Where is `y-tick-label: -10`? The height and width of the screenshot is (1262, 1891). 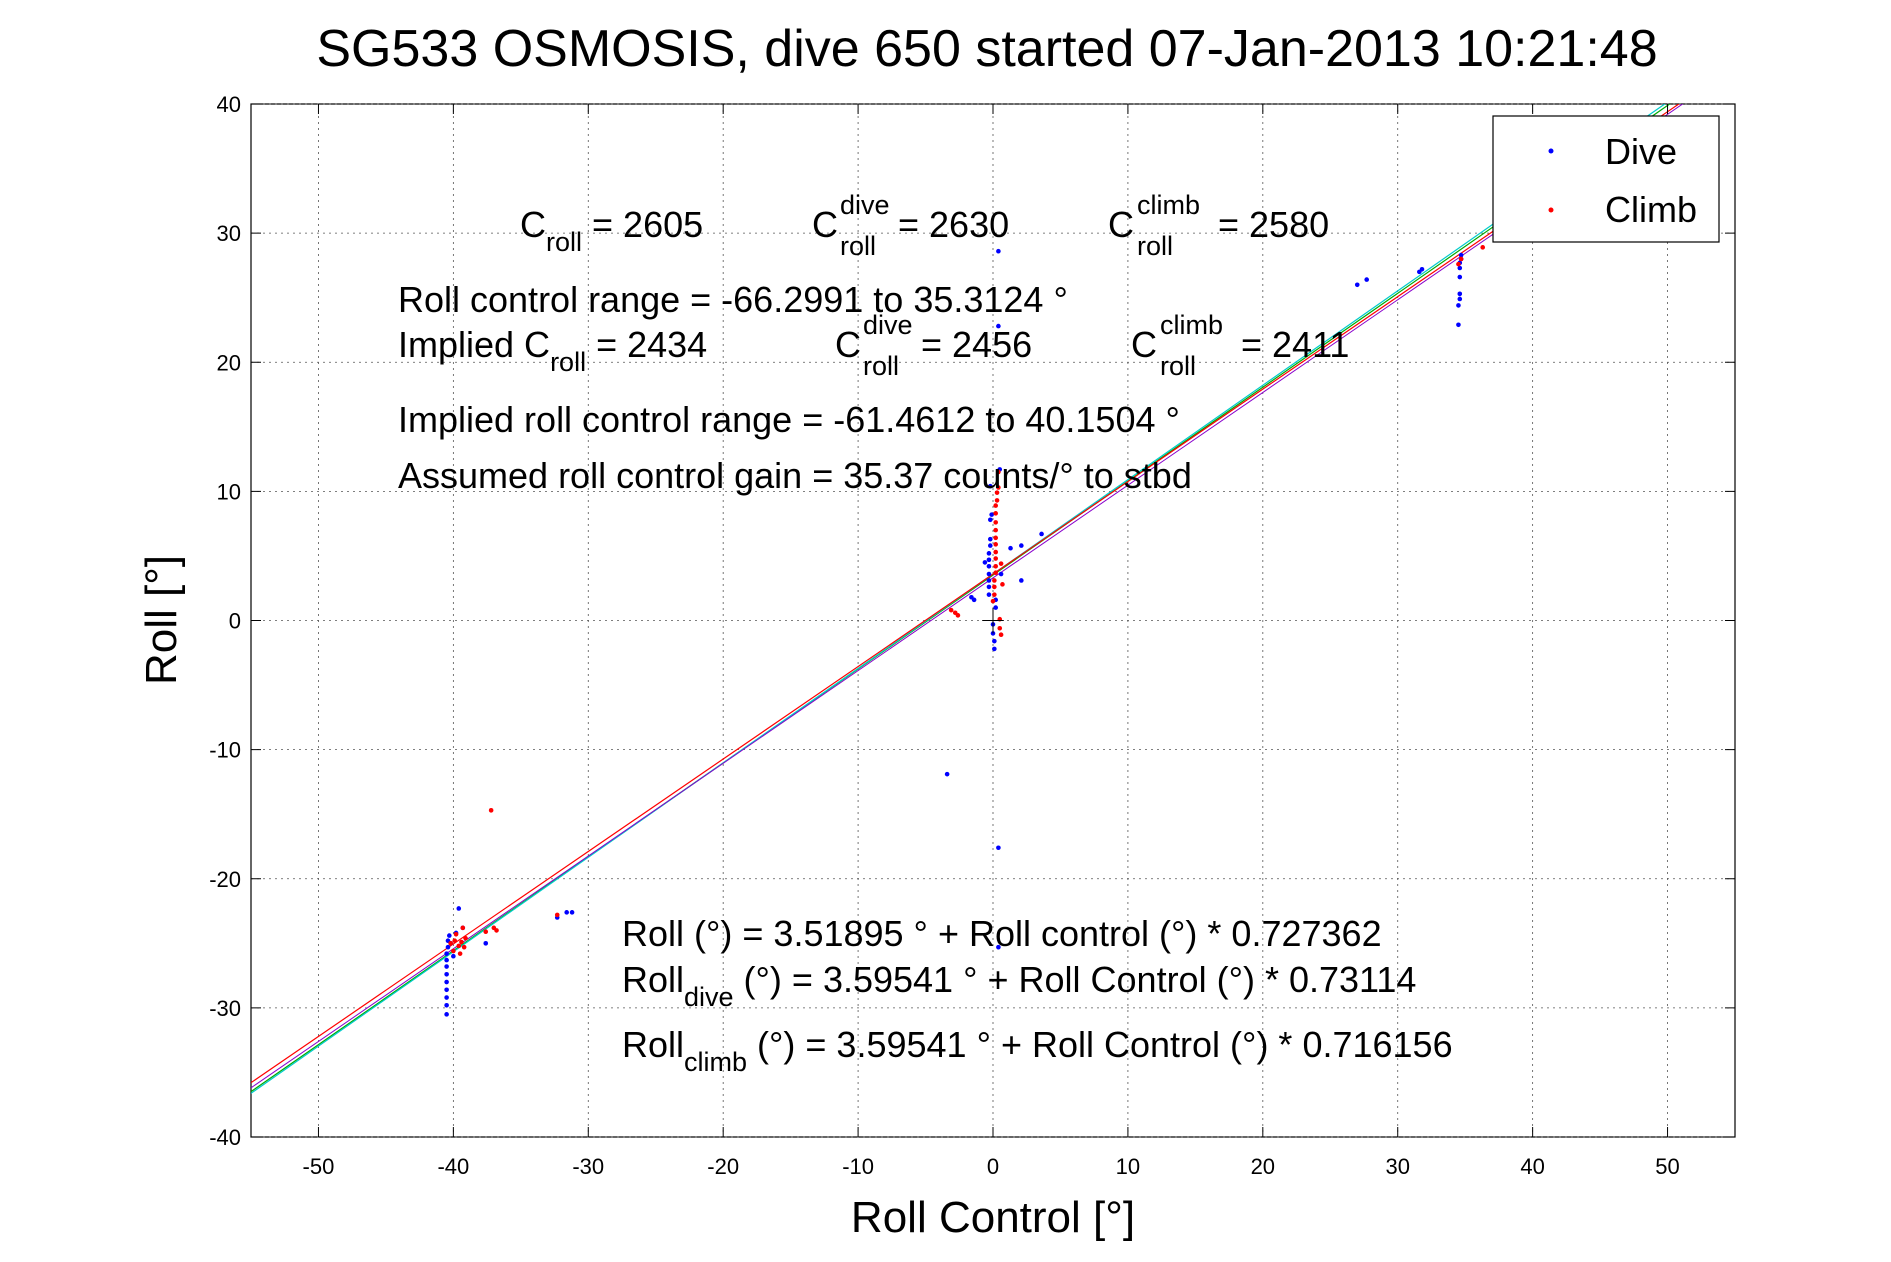 y-tick-label: -10 is located at coordinates (225, 750).